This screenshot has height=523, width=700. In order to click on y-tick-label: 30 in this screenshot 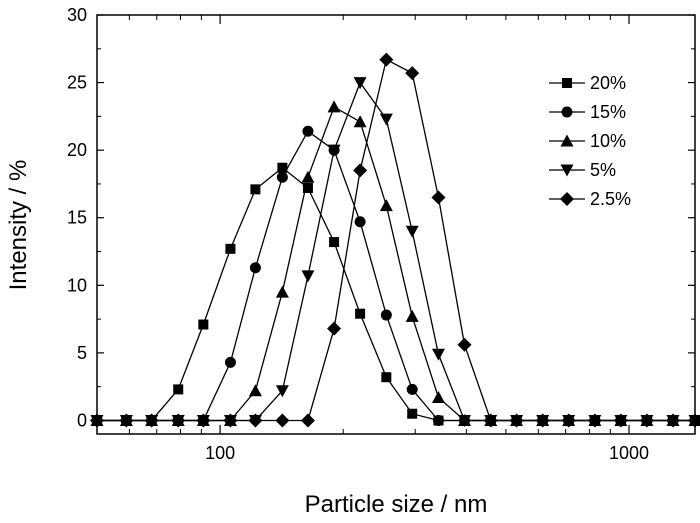, I will do `click(77, 15)`.